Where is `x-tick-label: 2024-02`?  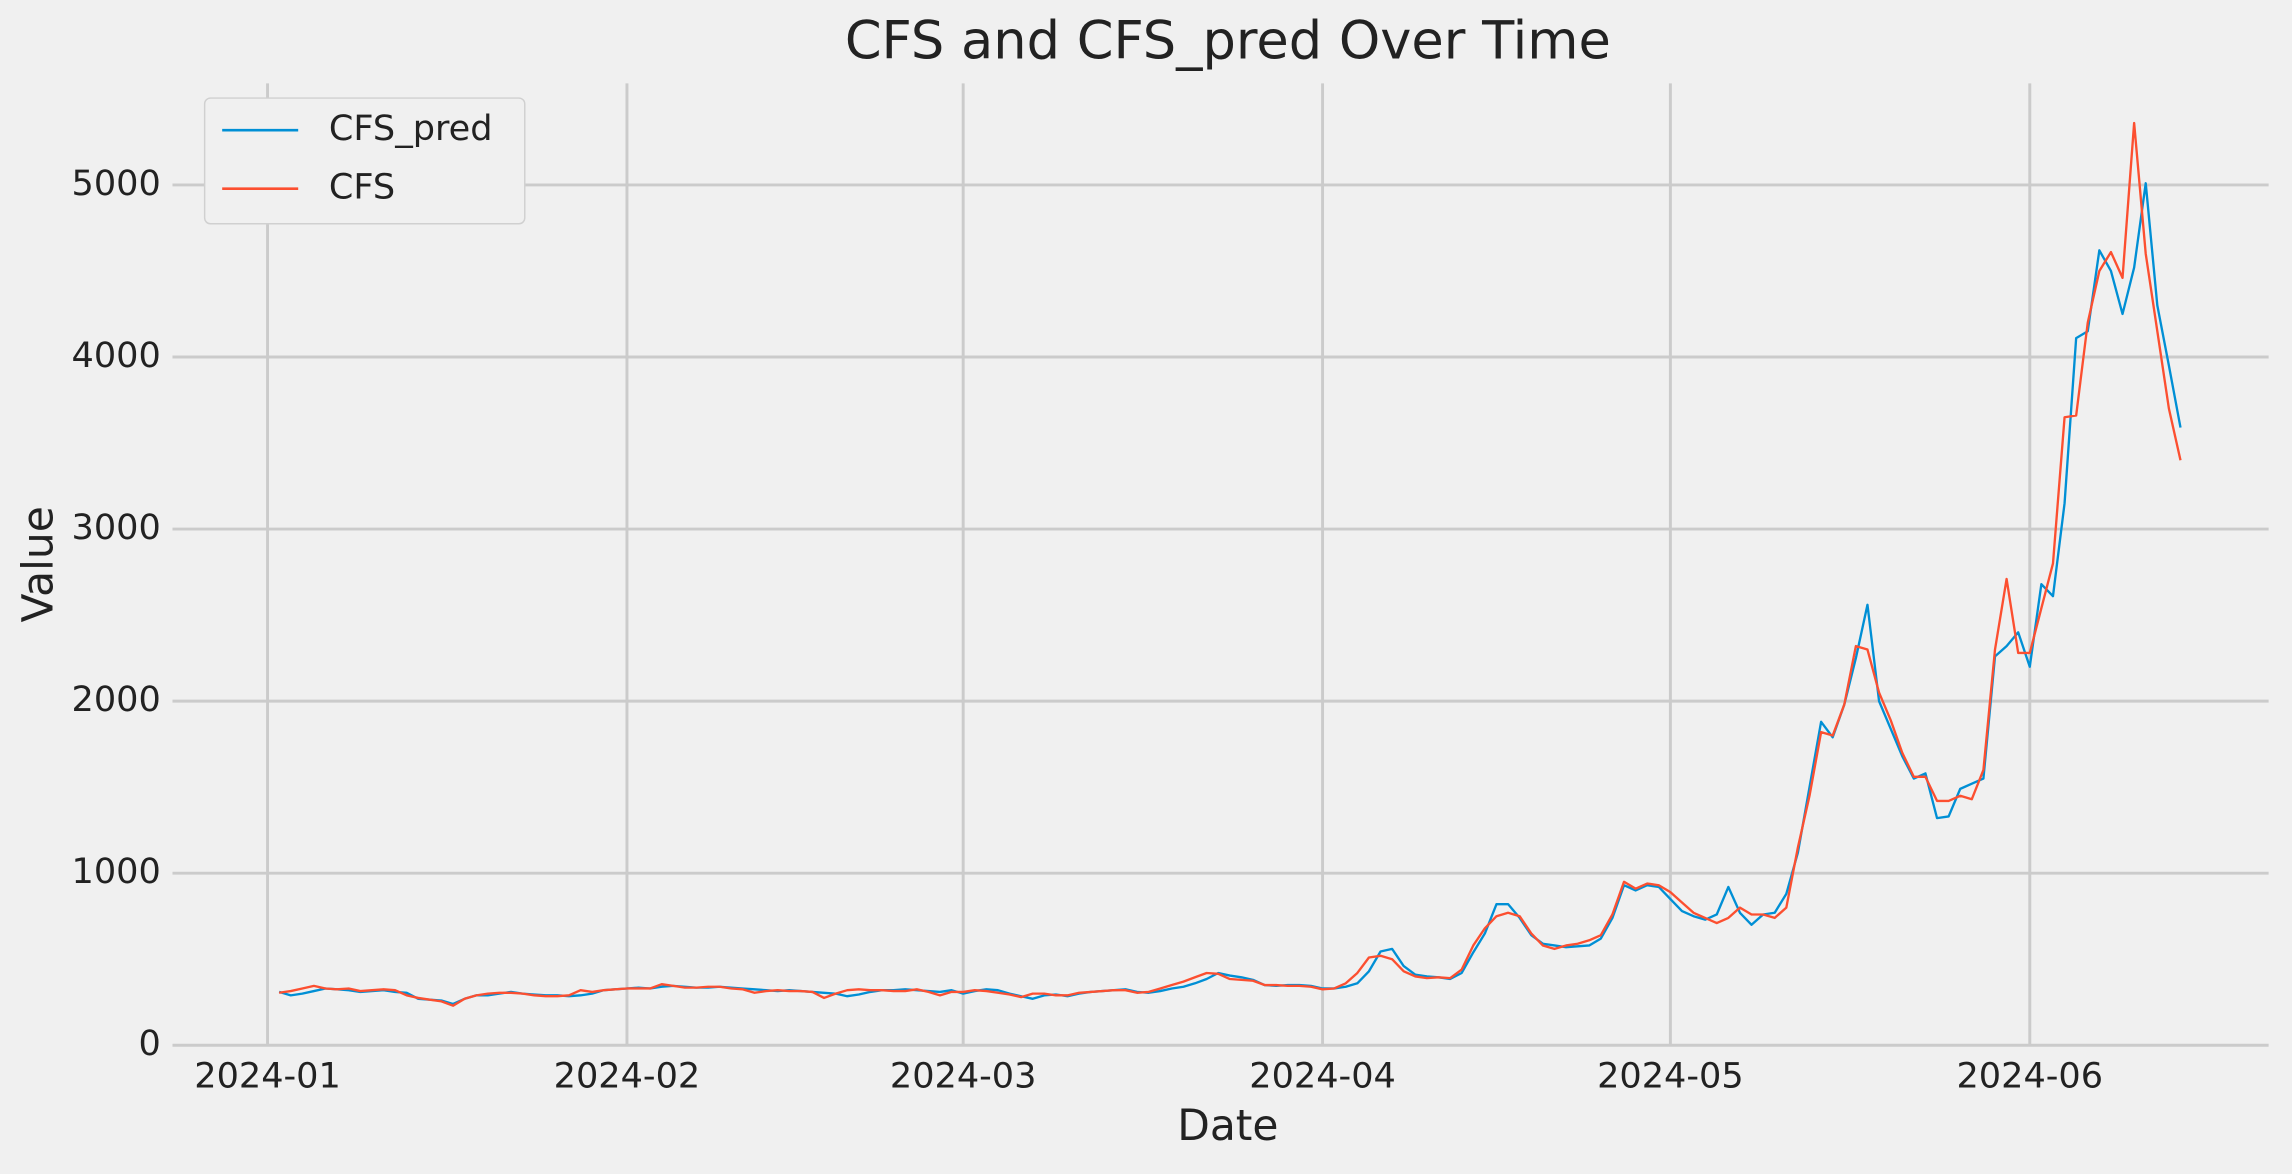 x-tick-label: 2024-02 is located at coordinates (627, 1075).